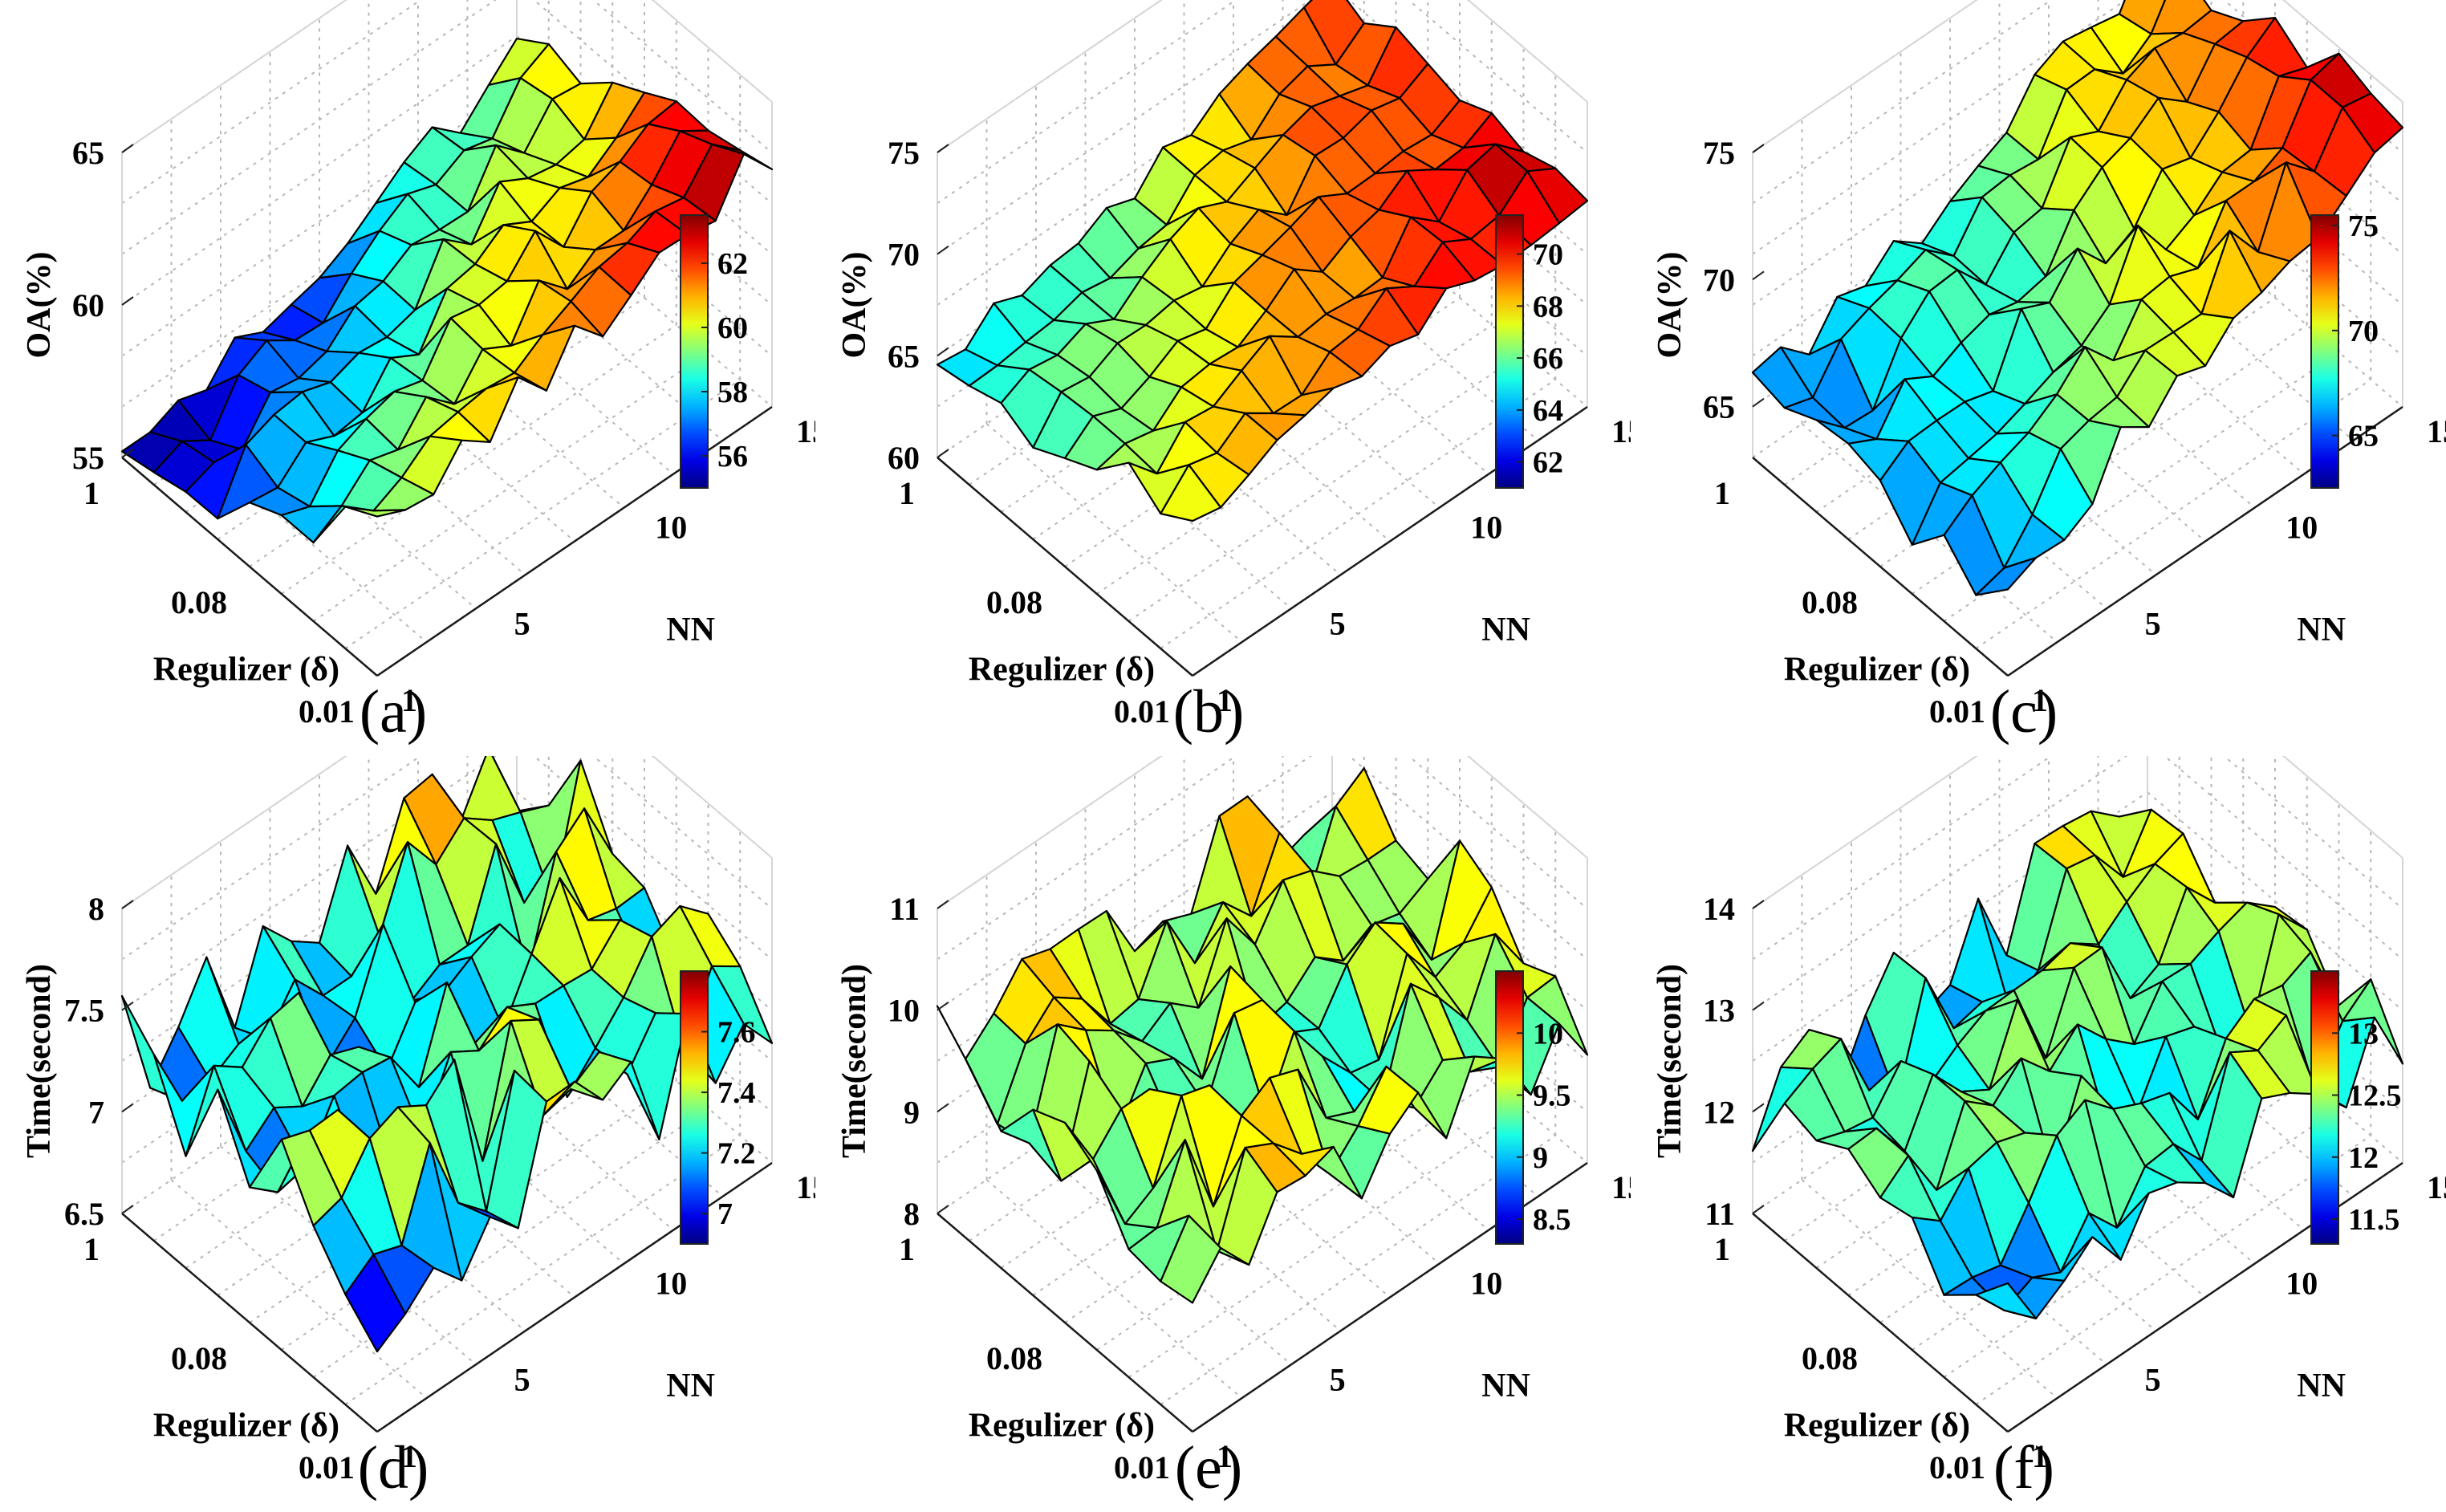  I want to click on colorbar-tick-label: 58, so click(732, 392).